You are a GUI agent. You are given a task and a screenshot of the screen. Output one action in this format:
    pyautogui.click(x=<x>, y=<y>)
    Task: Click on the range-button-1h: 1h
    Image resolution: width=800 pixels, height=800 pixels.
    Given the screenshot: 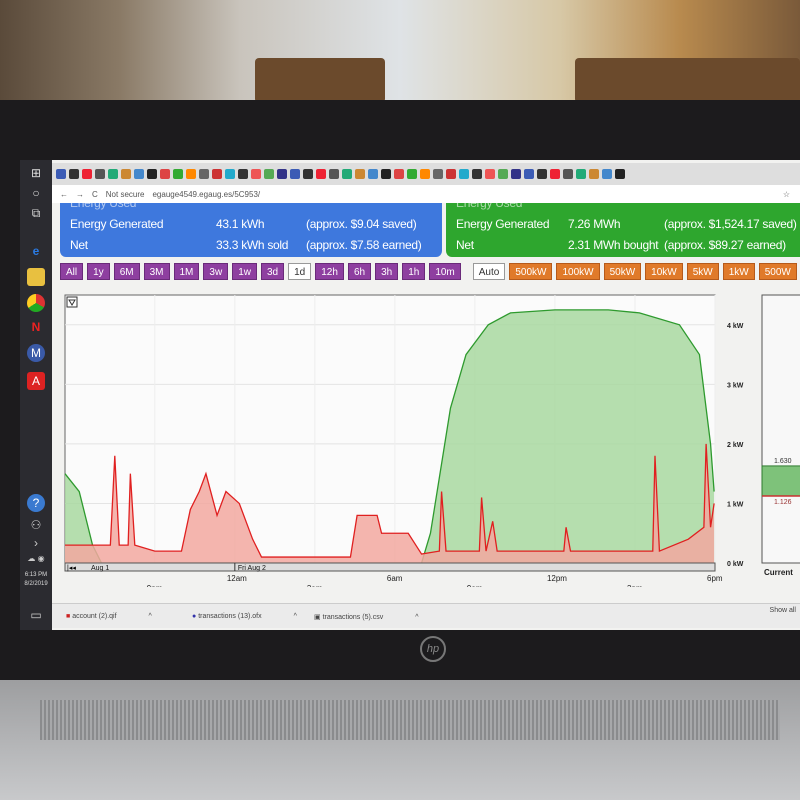 What is the action you would take?
    pyautogui.click(x=414, y=271)
    